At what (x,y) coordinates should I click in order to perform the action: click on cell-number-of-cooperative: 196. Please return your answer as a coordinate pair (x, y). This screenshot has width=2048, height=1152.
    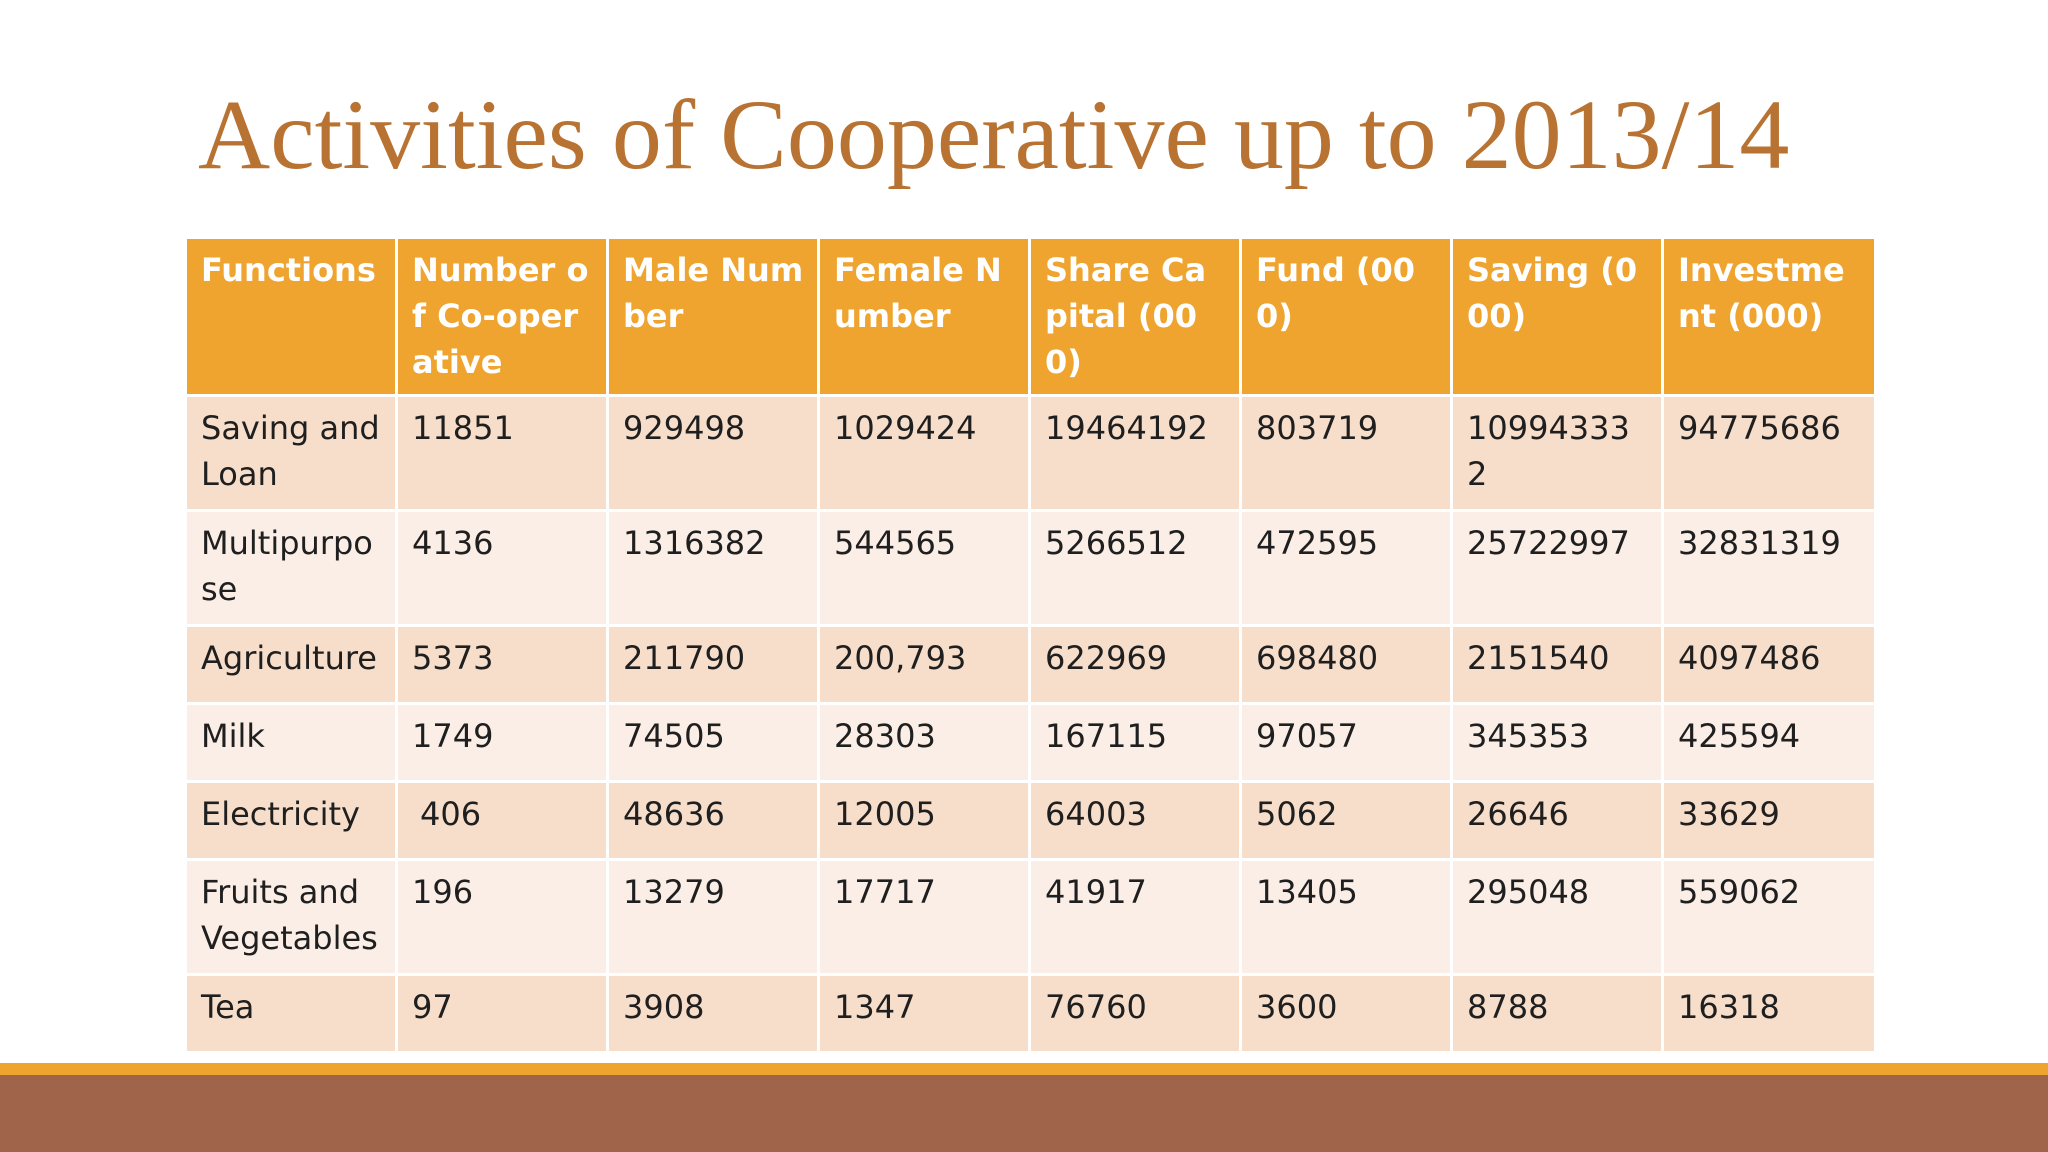
    Looking at the image, I should click on (502, 917).